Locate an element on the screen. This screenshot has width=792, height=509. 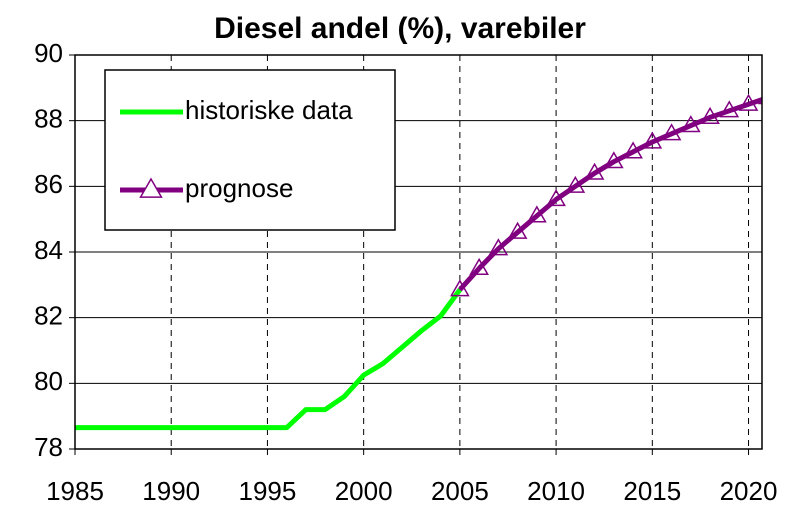
x-tick-label: 2015 is located at coordinates (652, 491).